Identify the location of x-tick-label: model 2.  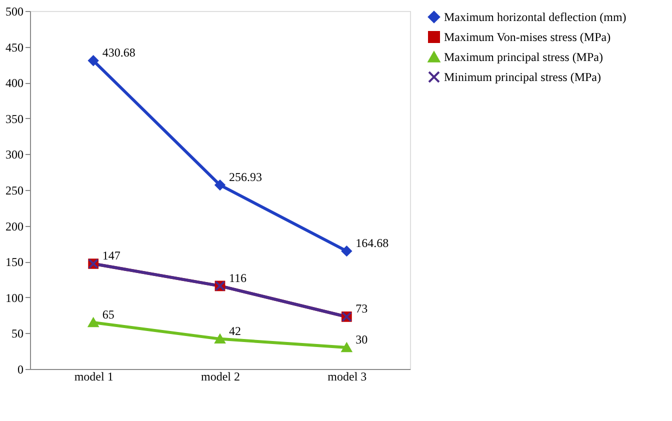
(220, 377).